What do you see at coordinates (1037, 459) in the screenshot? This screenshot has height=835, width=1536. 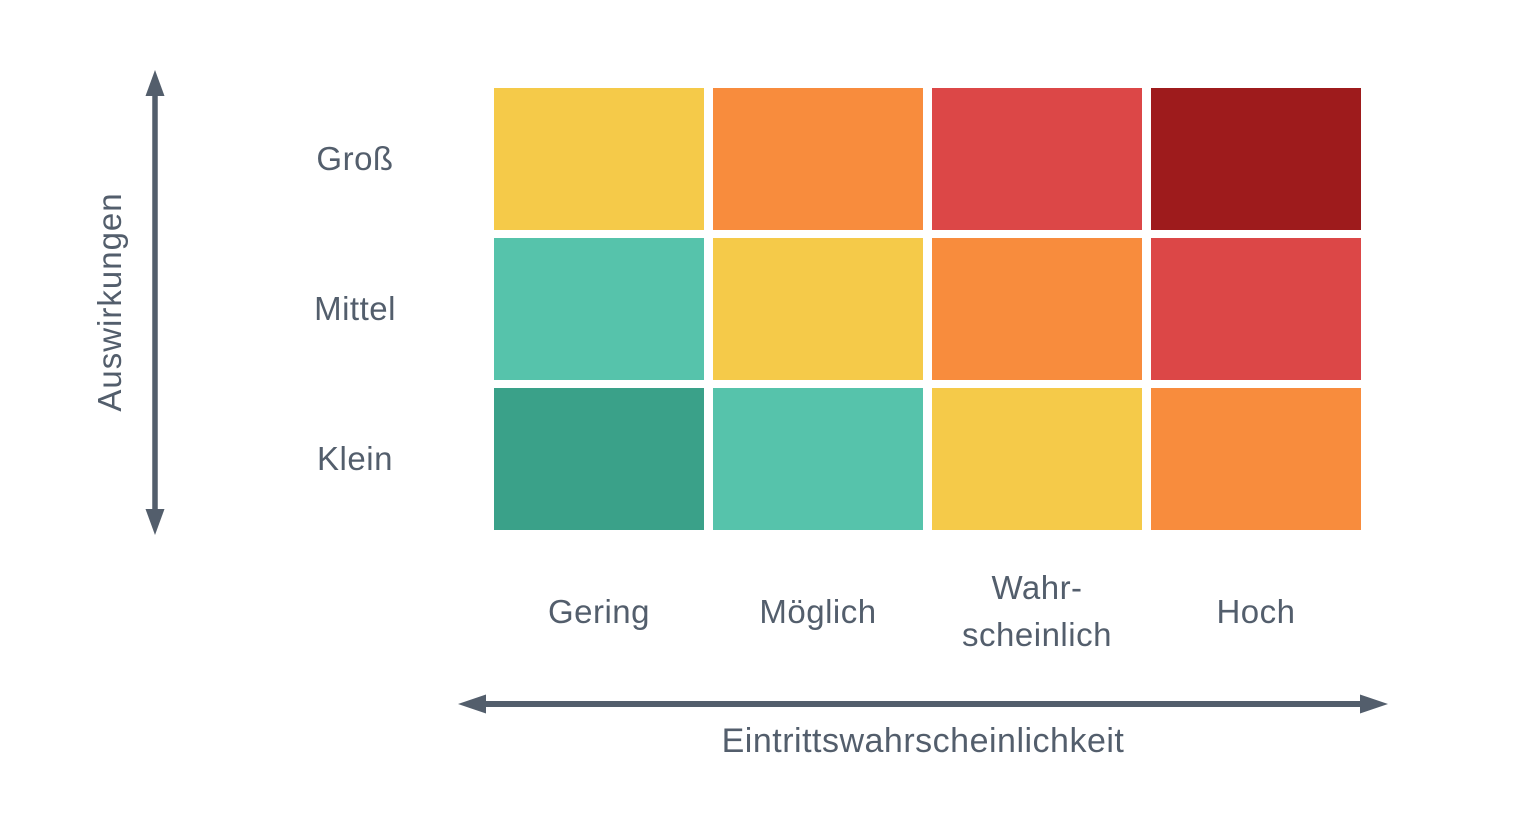 I see `matrix-cell-r3-c3-yellow` at bounding box center [1037, 459].